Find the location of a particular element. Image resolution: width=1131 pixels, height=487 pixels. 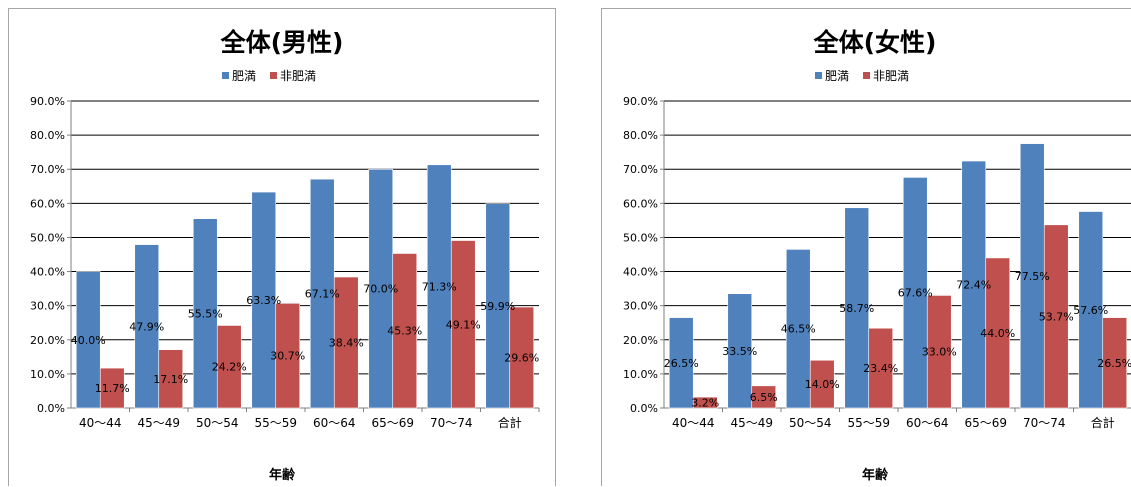

data-label: 71.3% is located at coordinates (439, 286).